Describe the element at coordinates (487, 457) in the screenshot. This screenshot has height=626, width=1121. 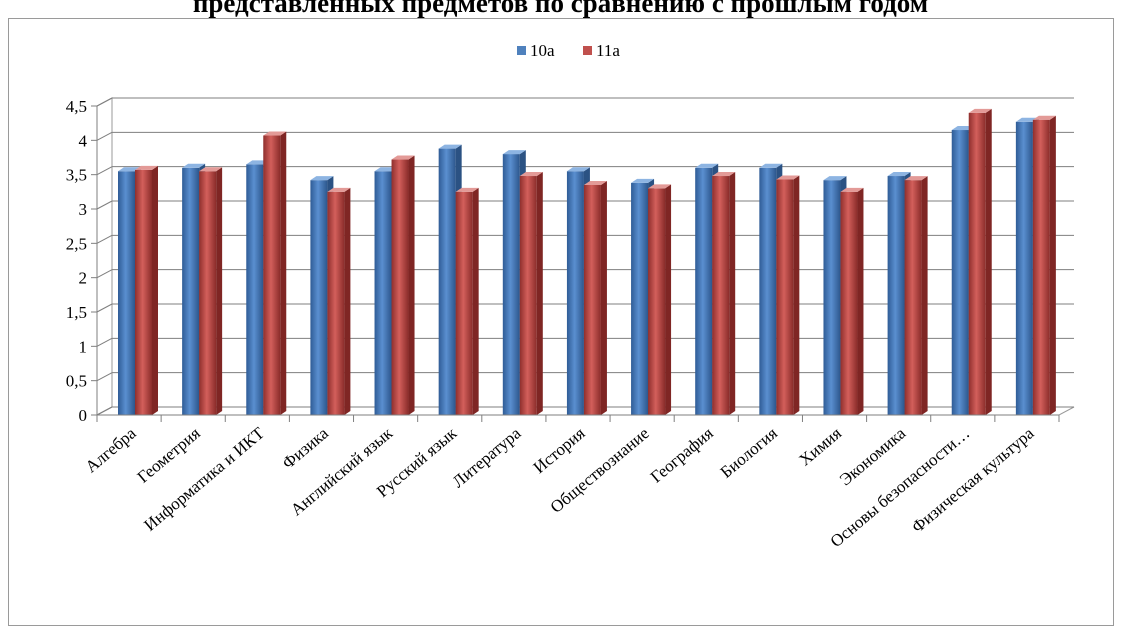
I see `x-tick-label: Литература` at that location.